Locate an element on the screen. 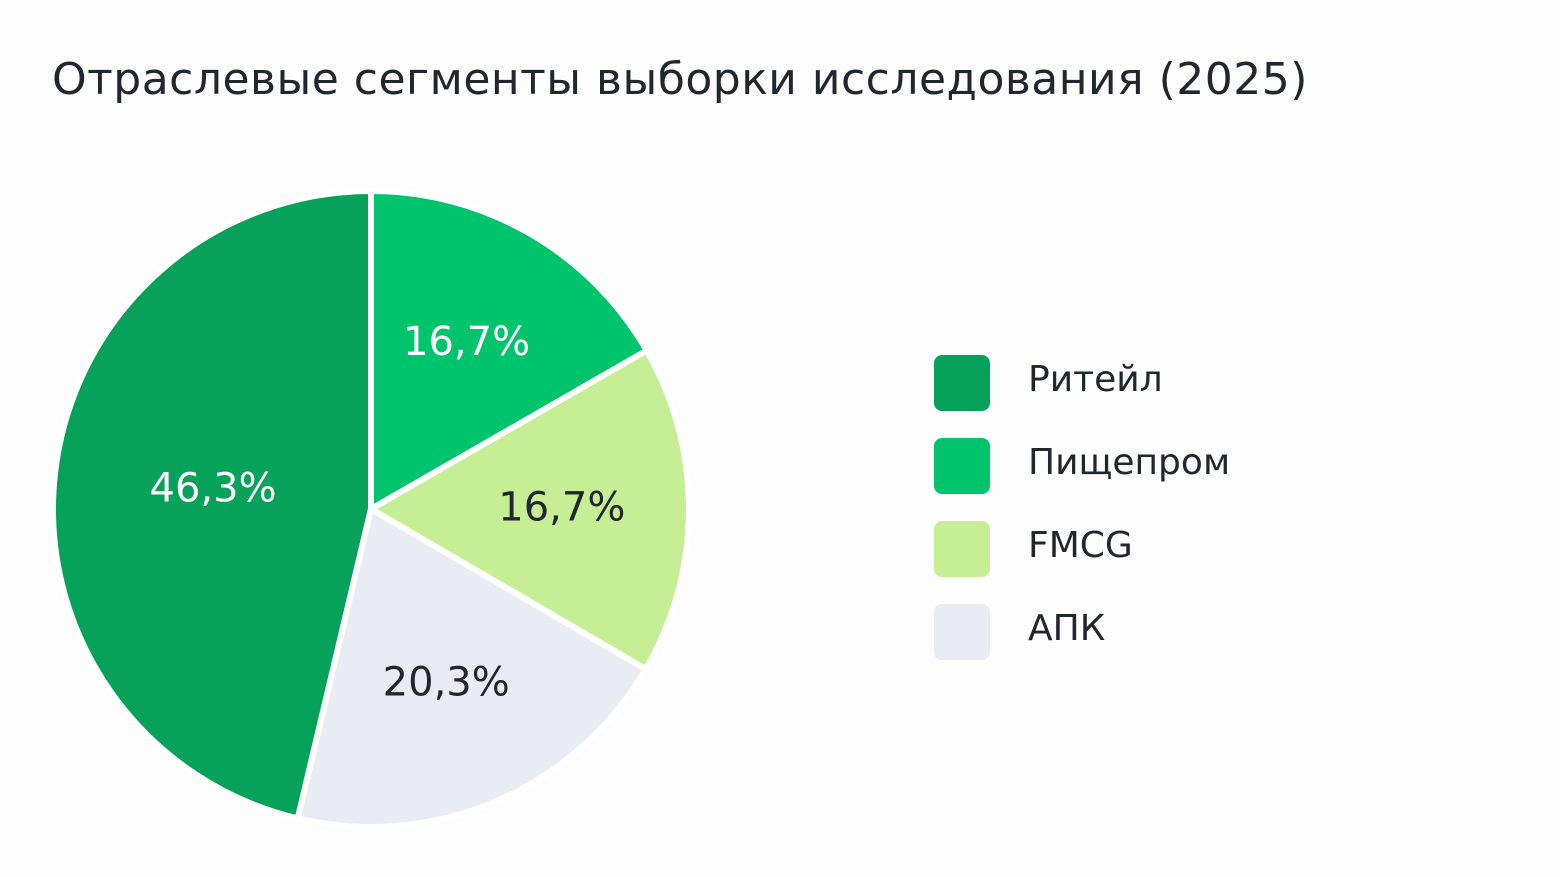 This screenshot has height=877, width=1560. slice-label: 20,3% is located at coordinates (446, 682).